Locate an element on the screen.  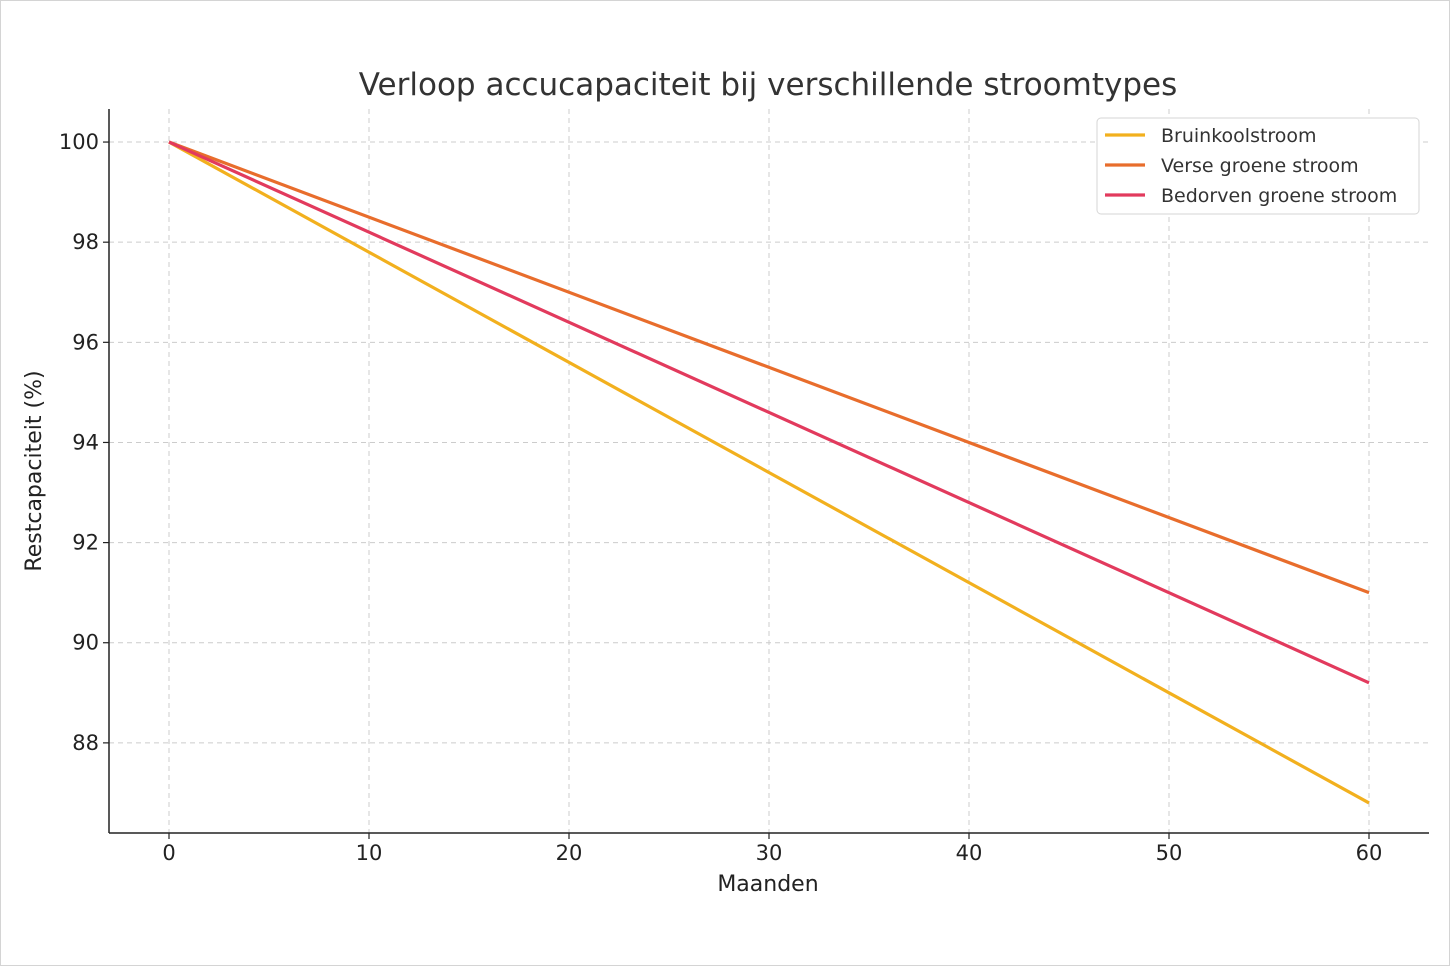
y-tick-label: 90 is located at coordinates (85, 643).